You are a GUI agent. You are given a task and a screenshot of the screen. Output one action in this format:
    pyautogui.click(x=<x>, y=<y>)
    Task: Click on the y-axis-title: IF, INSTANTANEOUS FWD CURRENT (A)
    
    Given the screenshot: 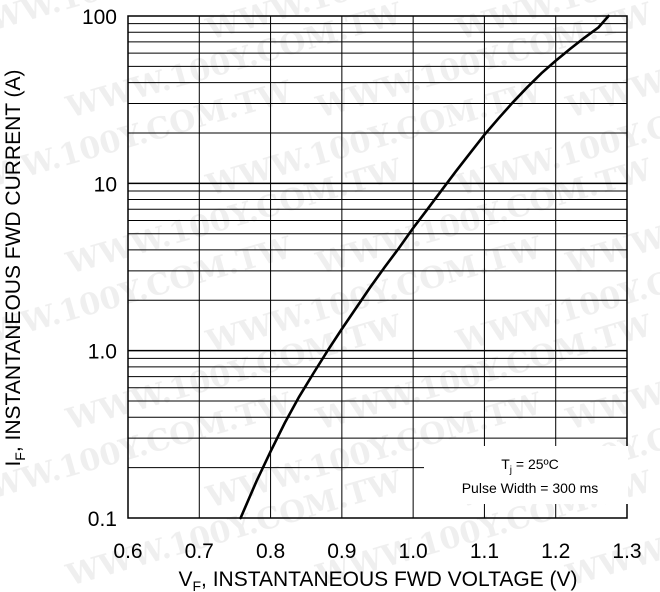 What is the action you would take?
    pyautogui.click(x=15, y=267)
    